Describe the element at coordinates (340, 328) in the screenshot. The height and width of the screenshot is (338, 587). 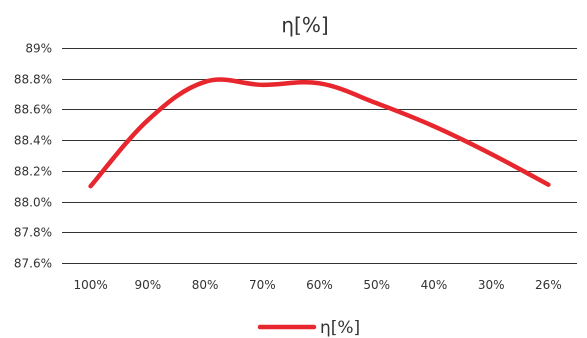
I see `legend-label: η[%]` at that location.